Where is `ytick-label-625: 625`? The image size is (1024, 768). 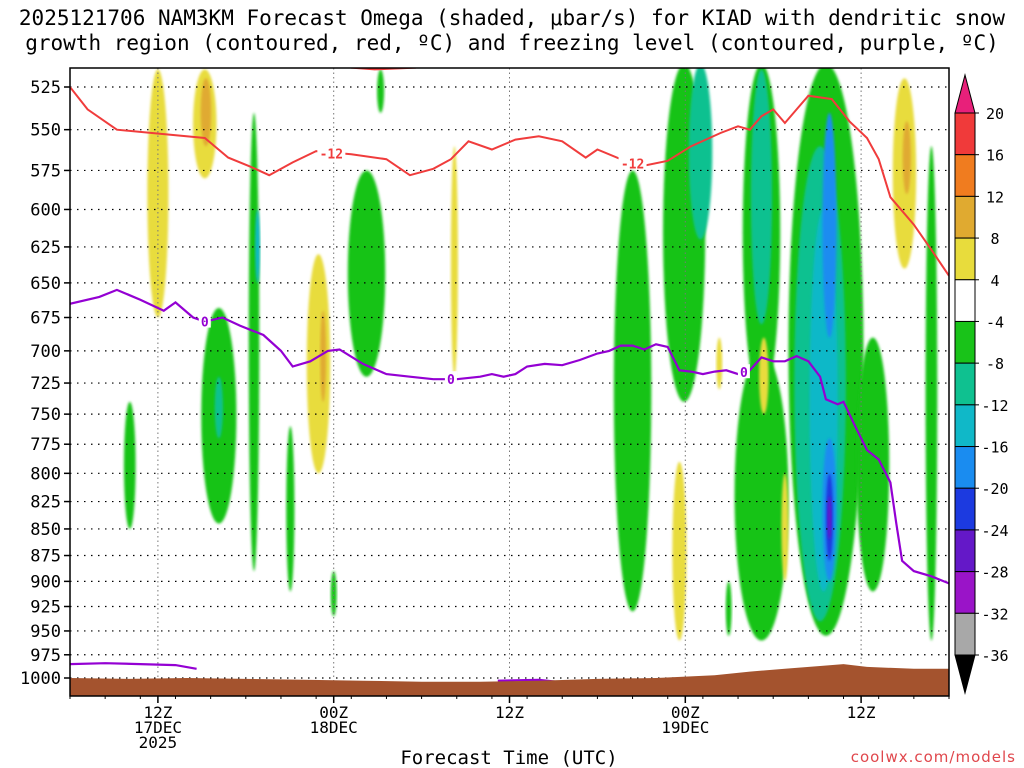 ytick-label-625: 625 is located at coordinates (45, 248).